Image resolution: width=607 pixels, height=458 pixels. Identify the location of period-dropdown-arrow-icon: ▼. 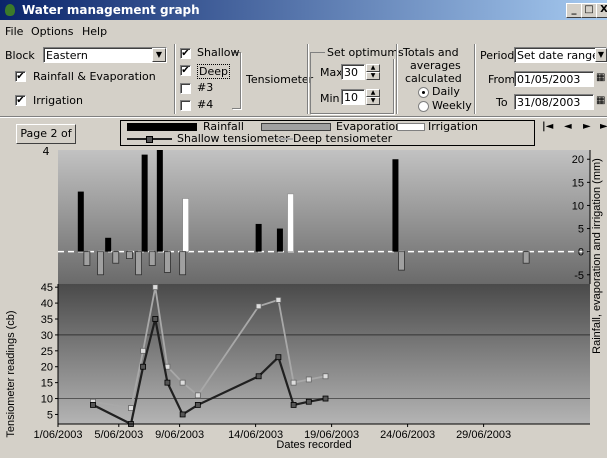
(601, 55).